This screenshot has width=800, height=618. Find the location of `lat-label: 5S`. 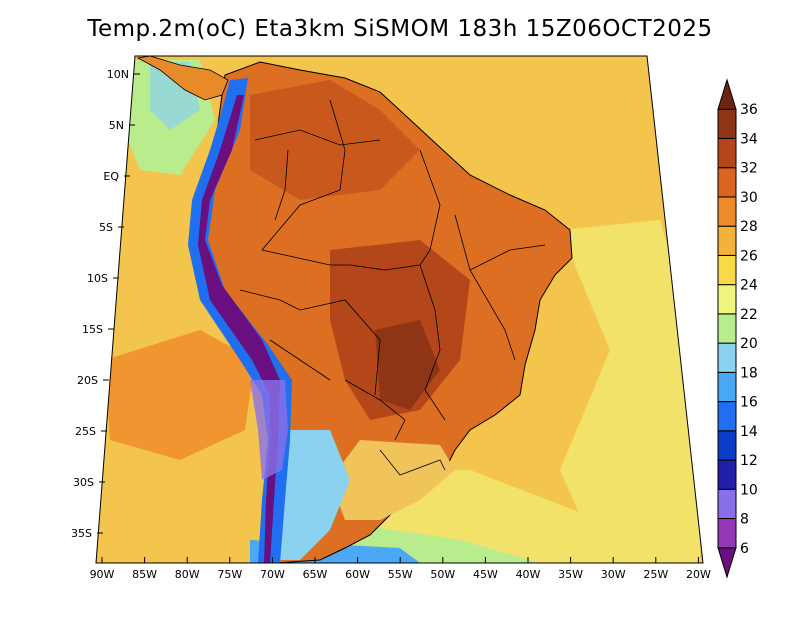

lat-label: 5S is located at coordinates (106, 227).